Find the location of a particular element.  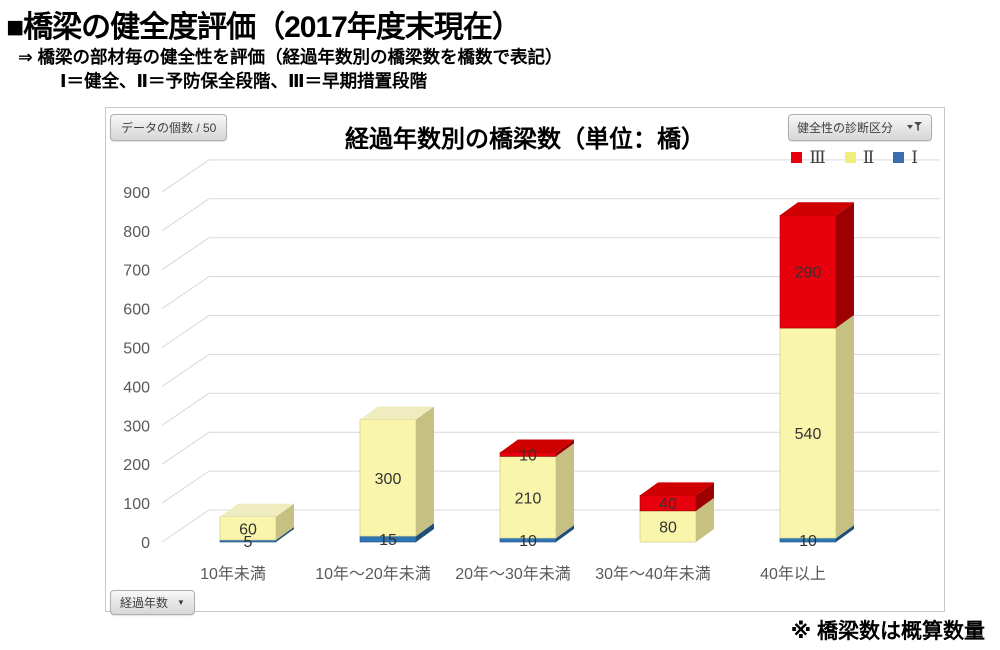

svg-text: 210 is located at coordinates (528, 498).